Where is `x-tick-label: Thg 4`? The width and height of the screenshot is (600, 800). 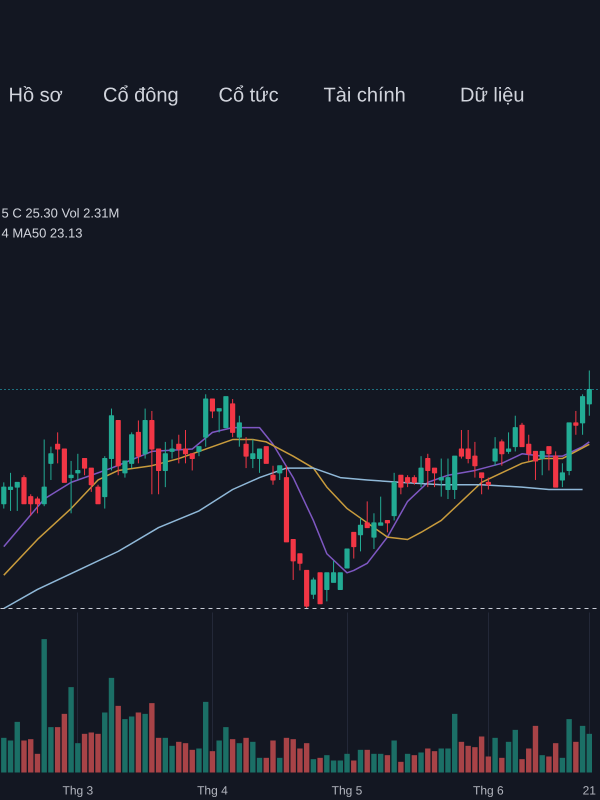
x-tick-label: Thg 4 is located at coordinates (212, 791).